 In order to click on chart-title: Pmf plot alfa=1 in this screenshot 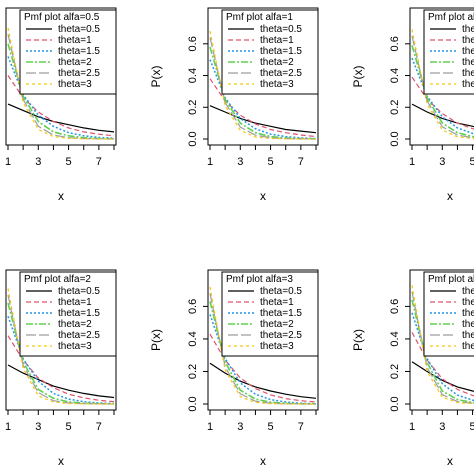, I will do `click(259, 17)`.